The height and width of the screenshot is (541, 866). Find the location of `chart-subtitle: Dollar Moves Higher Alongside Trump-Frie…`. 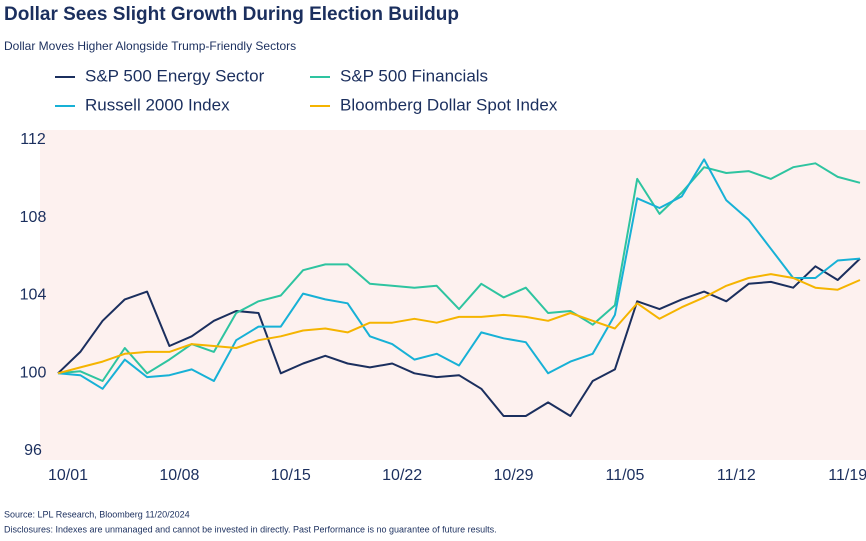

chart-subtitle: Dollar Moves Higher Alongside Trump-Frie… is located at coordinates (150, 46).